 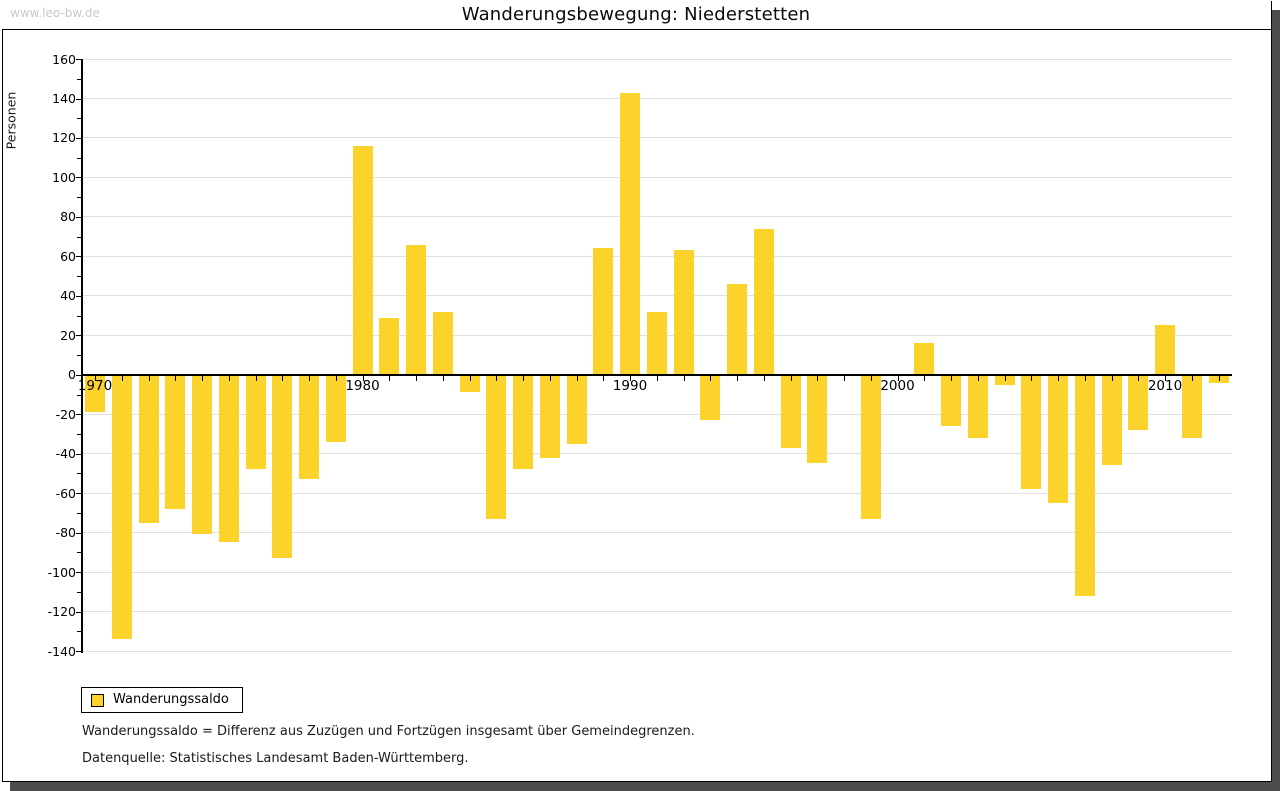 I want to click on legend: Wanderungssaldo, so click(x=162, y=700).